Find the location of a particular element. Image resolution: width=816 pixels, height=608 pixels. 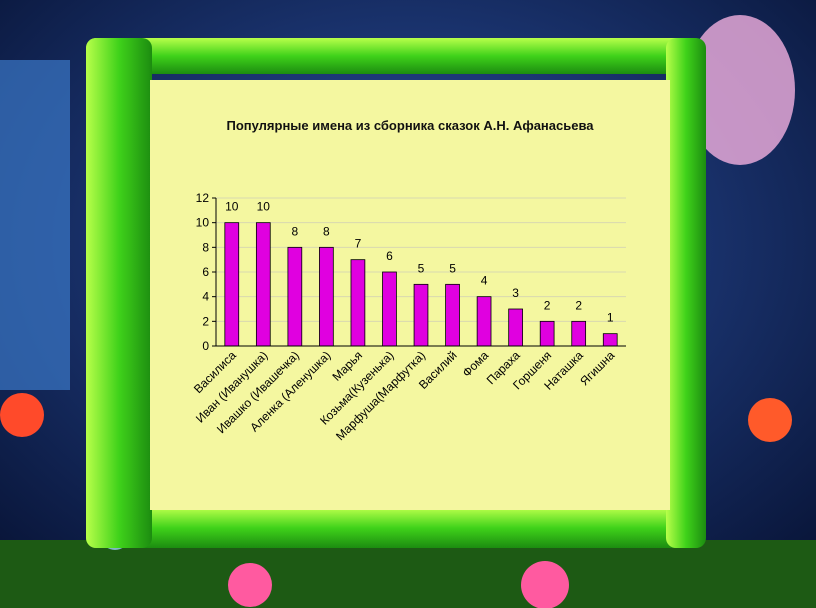

y-tick-label: 0 is located at coordinates (205, 346).